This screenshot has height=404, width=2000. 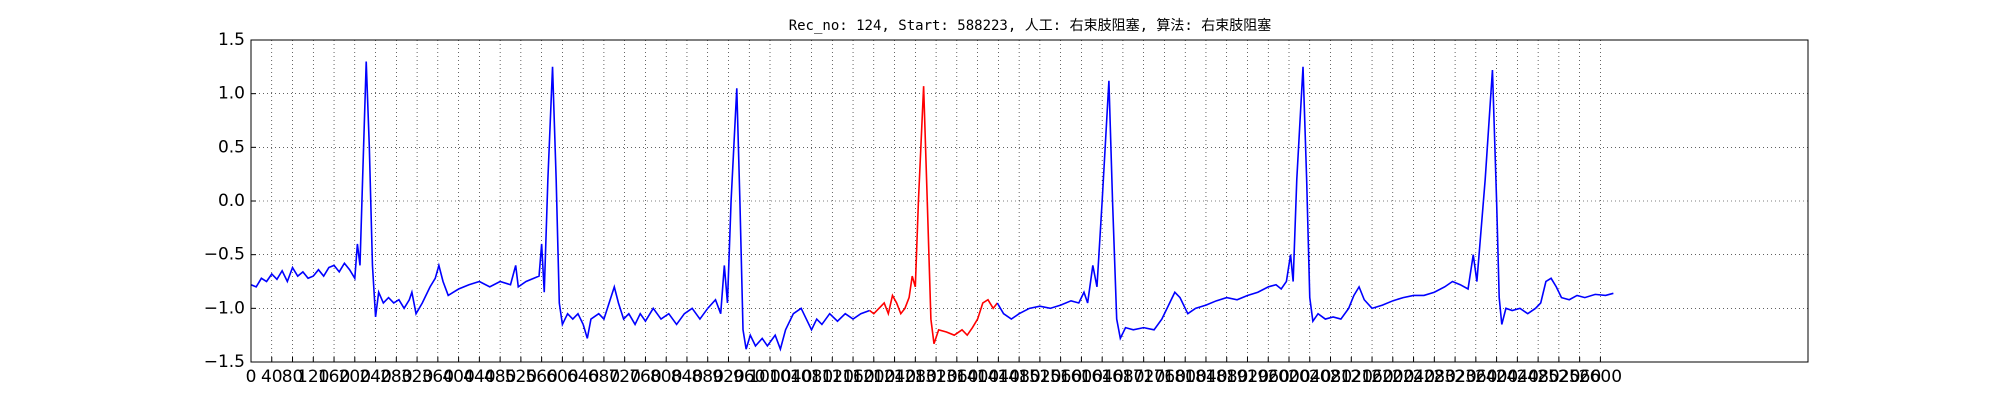 I want to click on x-tick-label: 1400, so click(x=977, y=377).